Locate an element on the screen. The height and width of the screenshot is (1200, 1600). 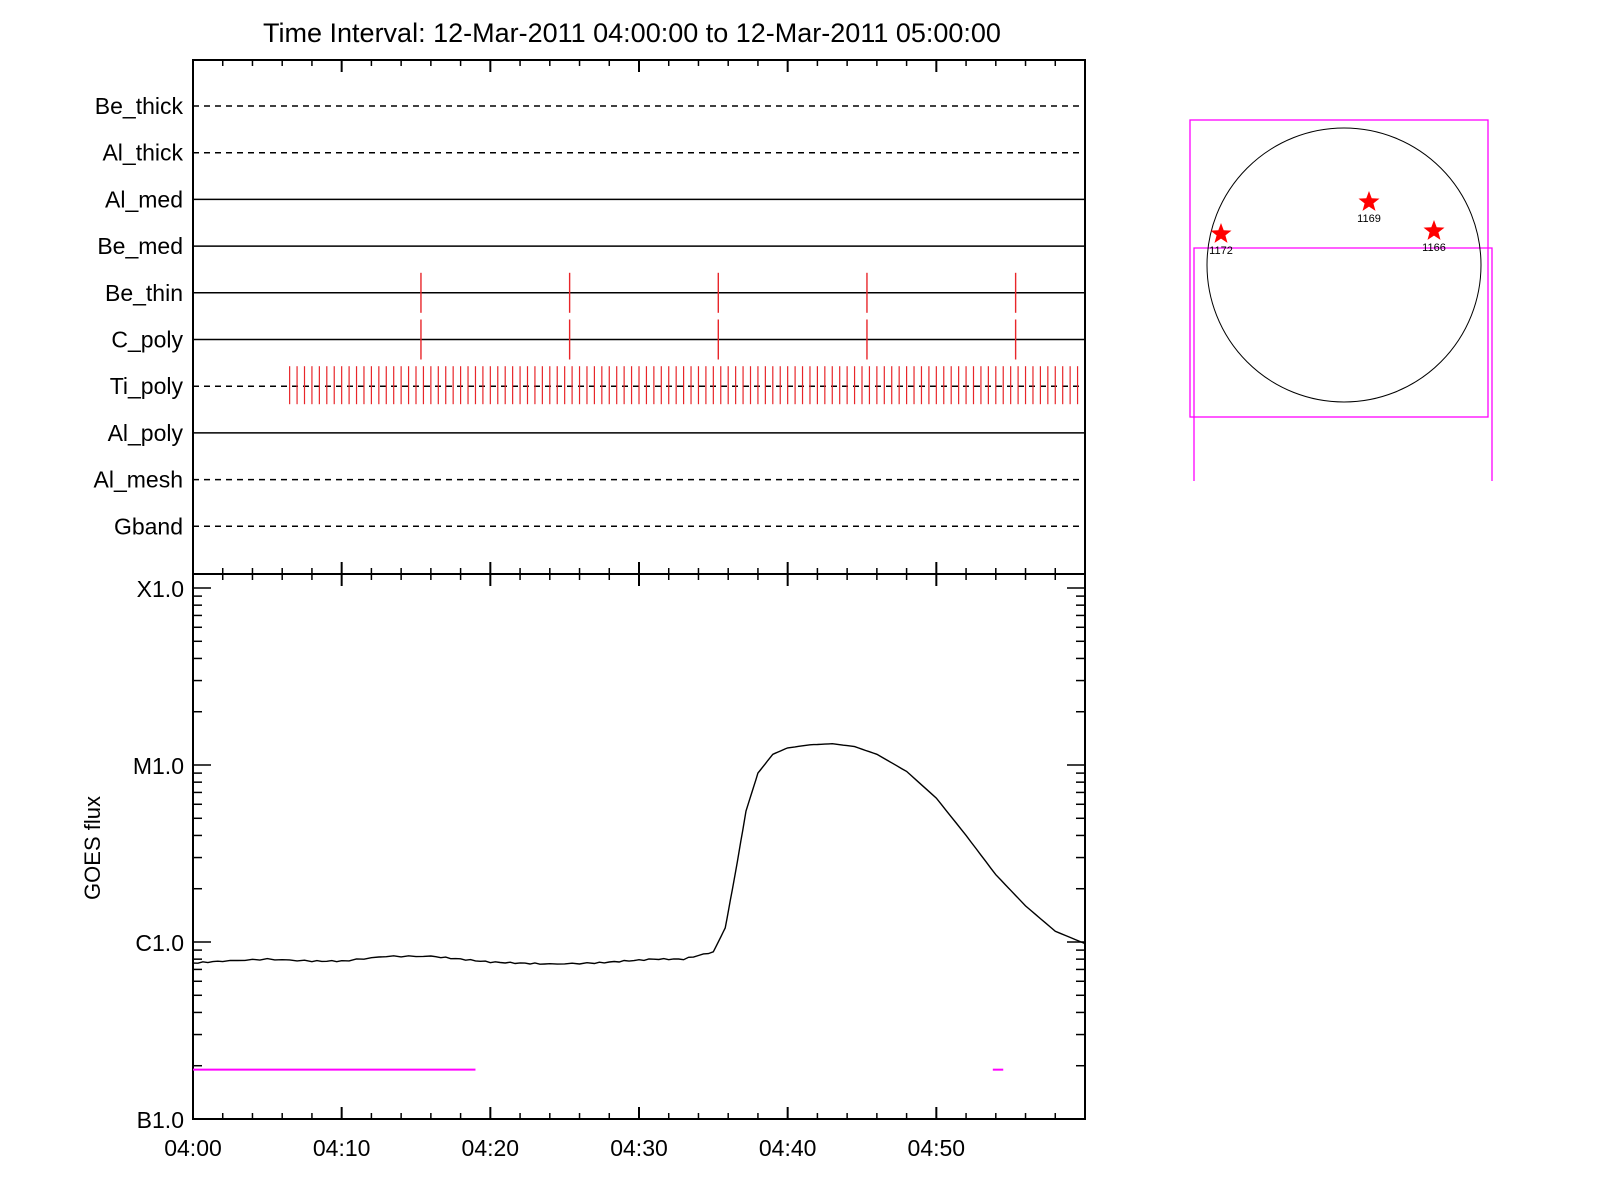
filter-label: Al_thick is located at coordinates (142, 153).